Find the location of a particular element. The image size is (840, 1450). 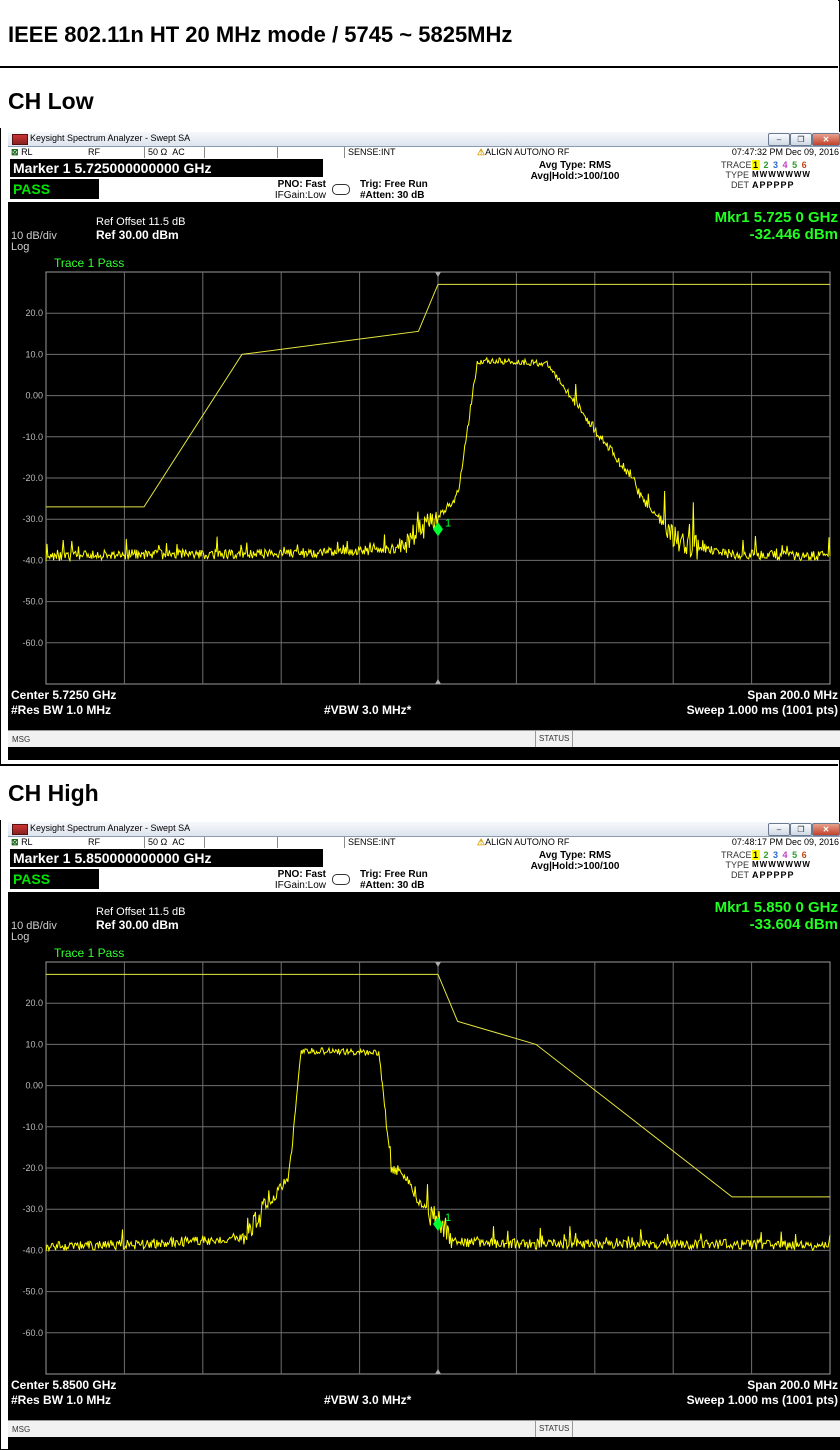

center-freq: Center 5.7250 GHz is located at coordinates (64, 695).